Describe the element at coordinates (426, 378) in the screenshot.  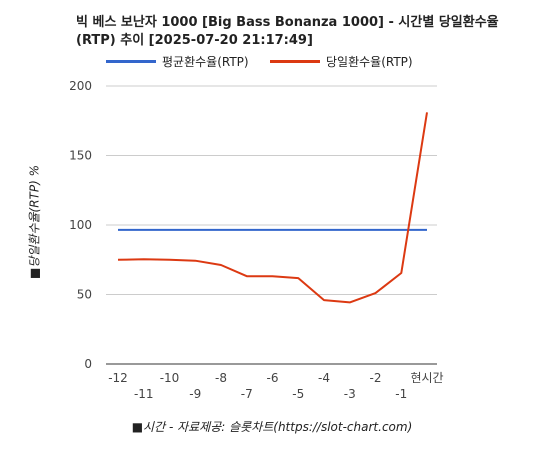
I see `x-tick-label: 현시간` at that location.